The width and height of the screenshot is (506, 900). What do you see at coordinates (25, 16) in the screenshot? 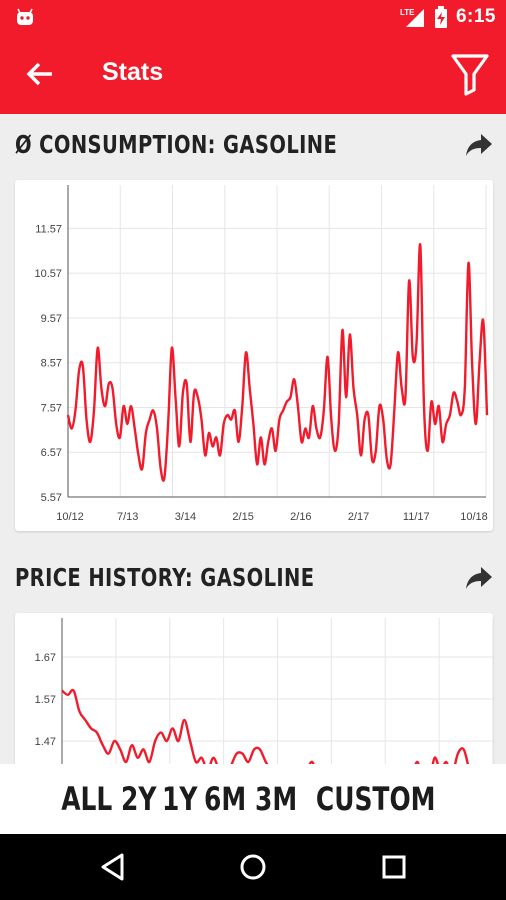
I see `android-icon` at bounding box center [25, 16].